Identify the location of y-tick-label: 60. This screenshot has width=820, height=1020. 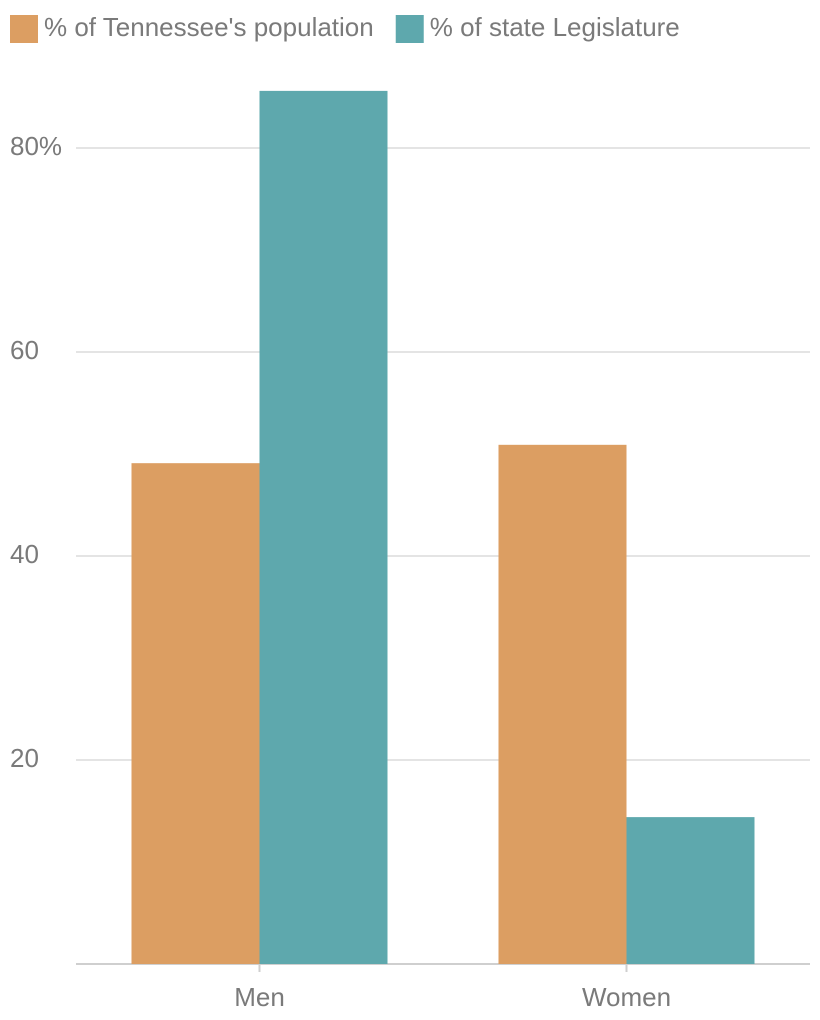
(24, 350).